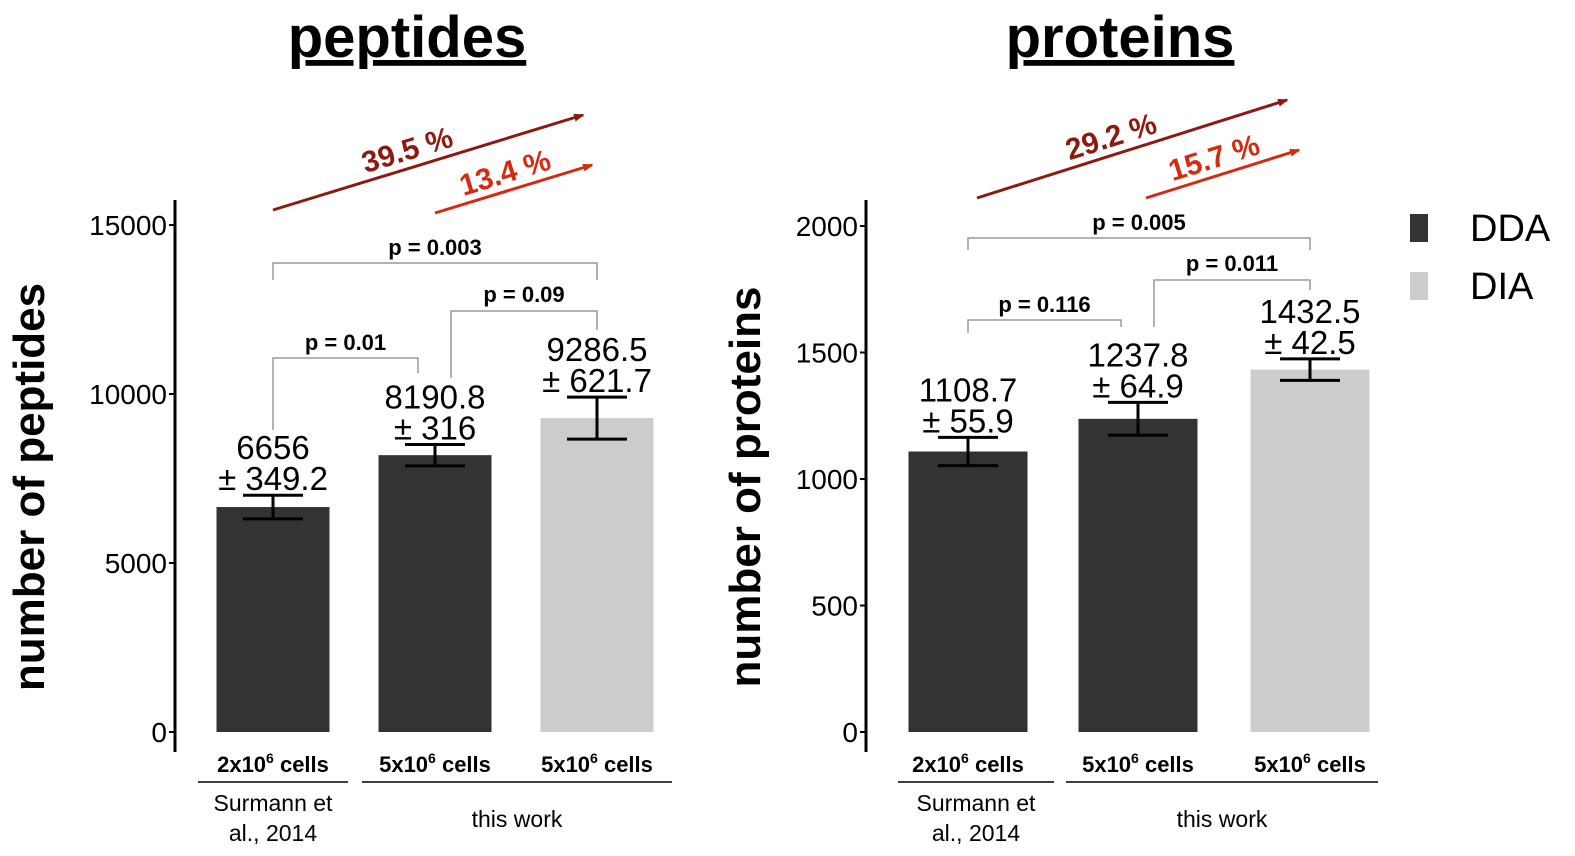 Image resolution: width=1575 pixels, height=856 pixels. Describe the element at coordinates (505, 173) in the screenshot. I see `percent-increase-label: 13.4 %` at that location.